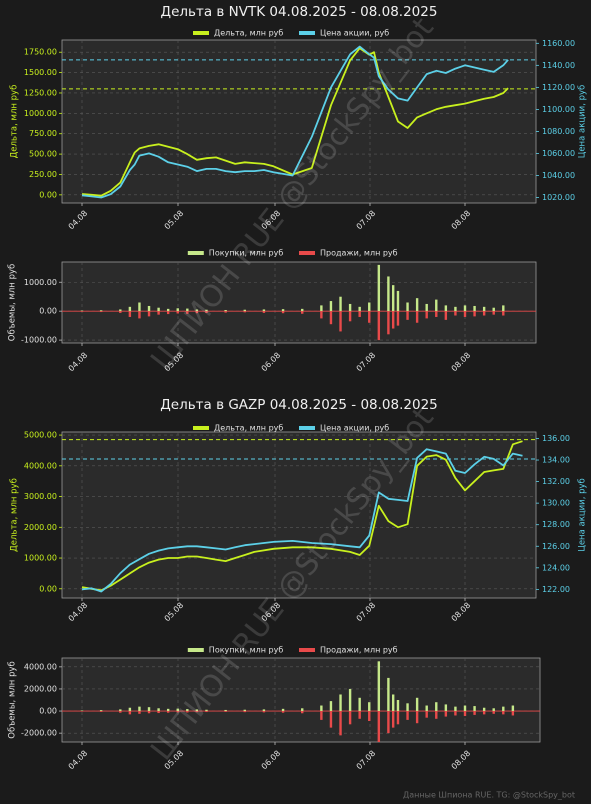 This screenshot has height=804, width=591. I want to click on nvtk-delta-chart-ytick-label: 500.00, so click(43, 154).